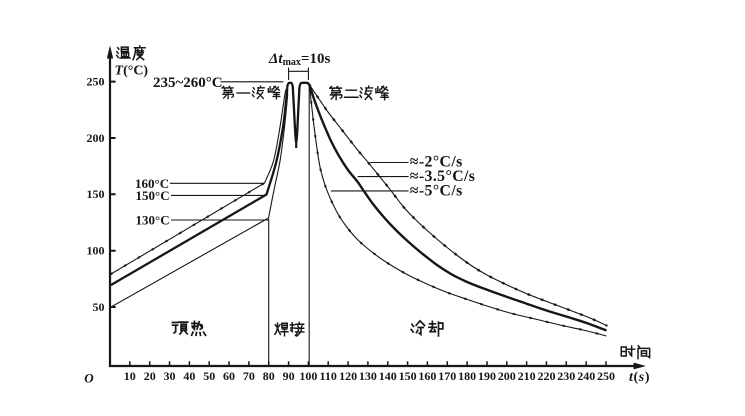 The image size is (745, 416). What do you see at coordinates (443, 176) in the screenshot?
I see `svg-text: ≈-3.5°C/s` at bounding box center [443, 176].